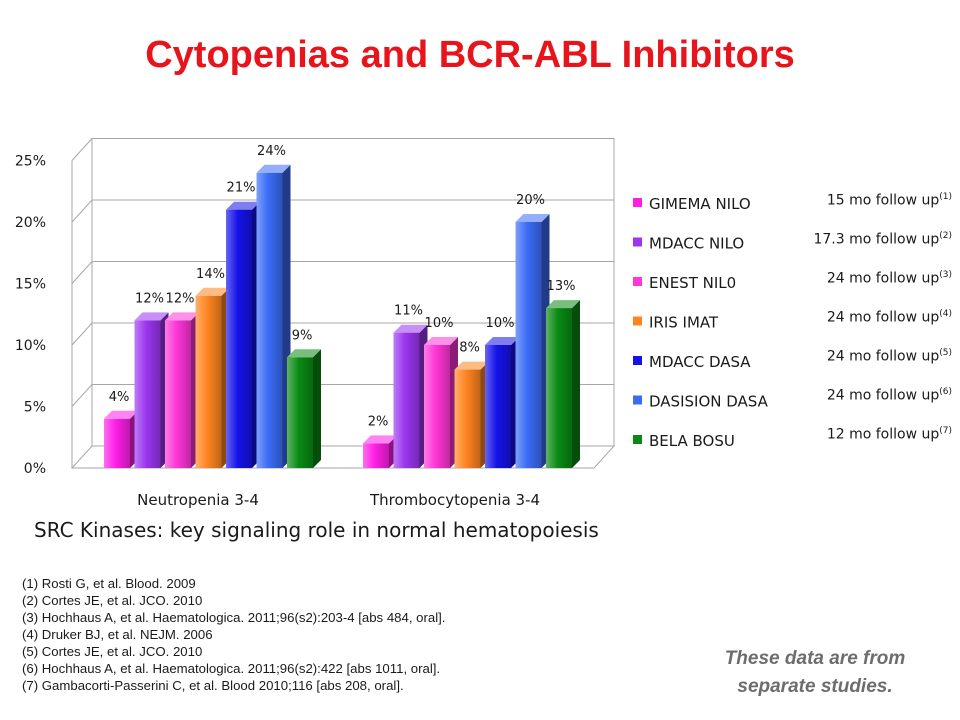 This screenshot has height=720, width=960. I want to click on data-label: 2%, so click(378, 421).